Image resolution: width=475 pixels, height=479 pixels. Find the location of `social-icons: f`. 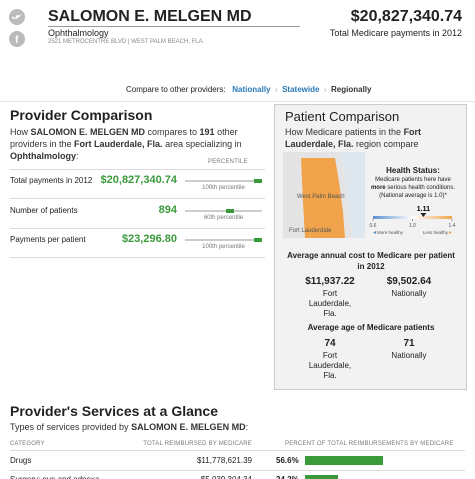

social-icons: f is located at coordinates (17, 28).